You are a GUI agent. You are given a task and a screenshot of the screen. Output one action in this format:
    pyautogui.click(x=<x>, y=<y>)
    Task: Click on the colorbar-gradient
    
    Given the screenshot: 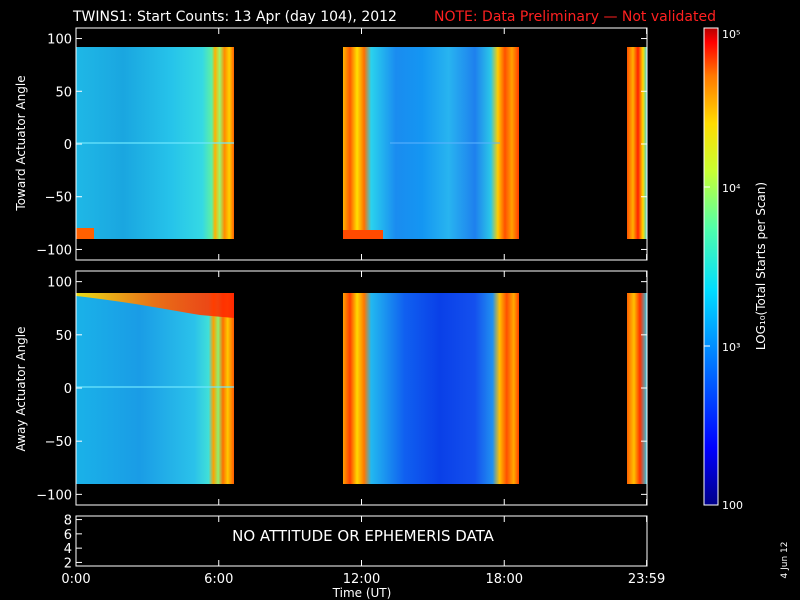 What is the action you would take?
    pyautogui.click(x=711, y=266)
    